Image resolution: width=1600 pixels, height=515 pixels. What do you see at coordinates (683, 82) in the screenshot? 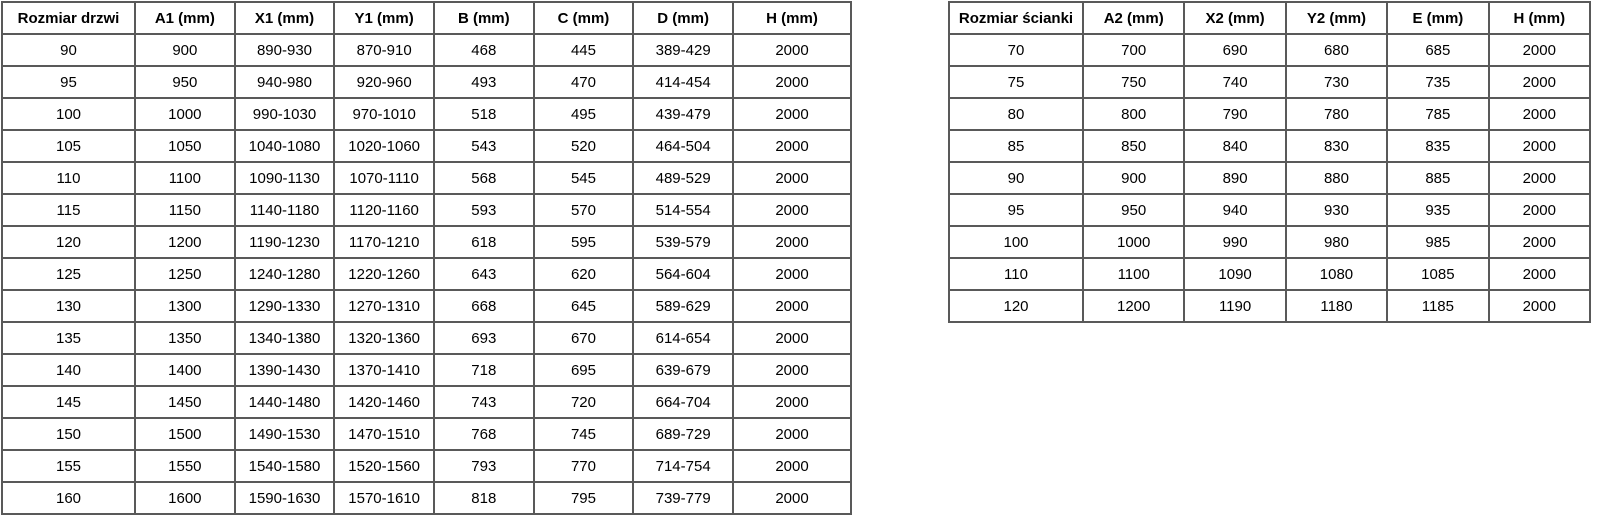
I see `table-cell: 414-454` at bounding box center [683, 82].